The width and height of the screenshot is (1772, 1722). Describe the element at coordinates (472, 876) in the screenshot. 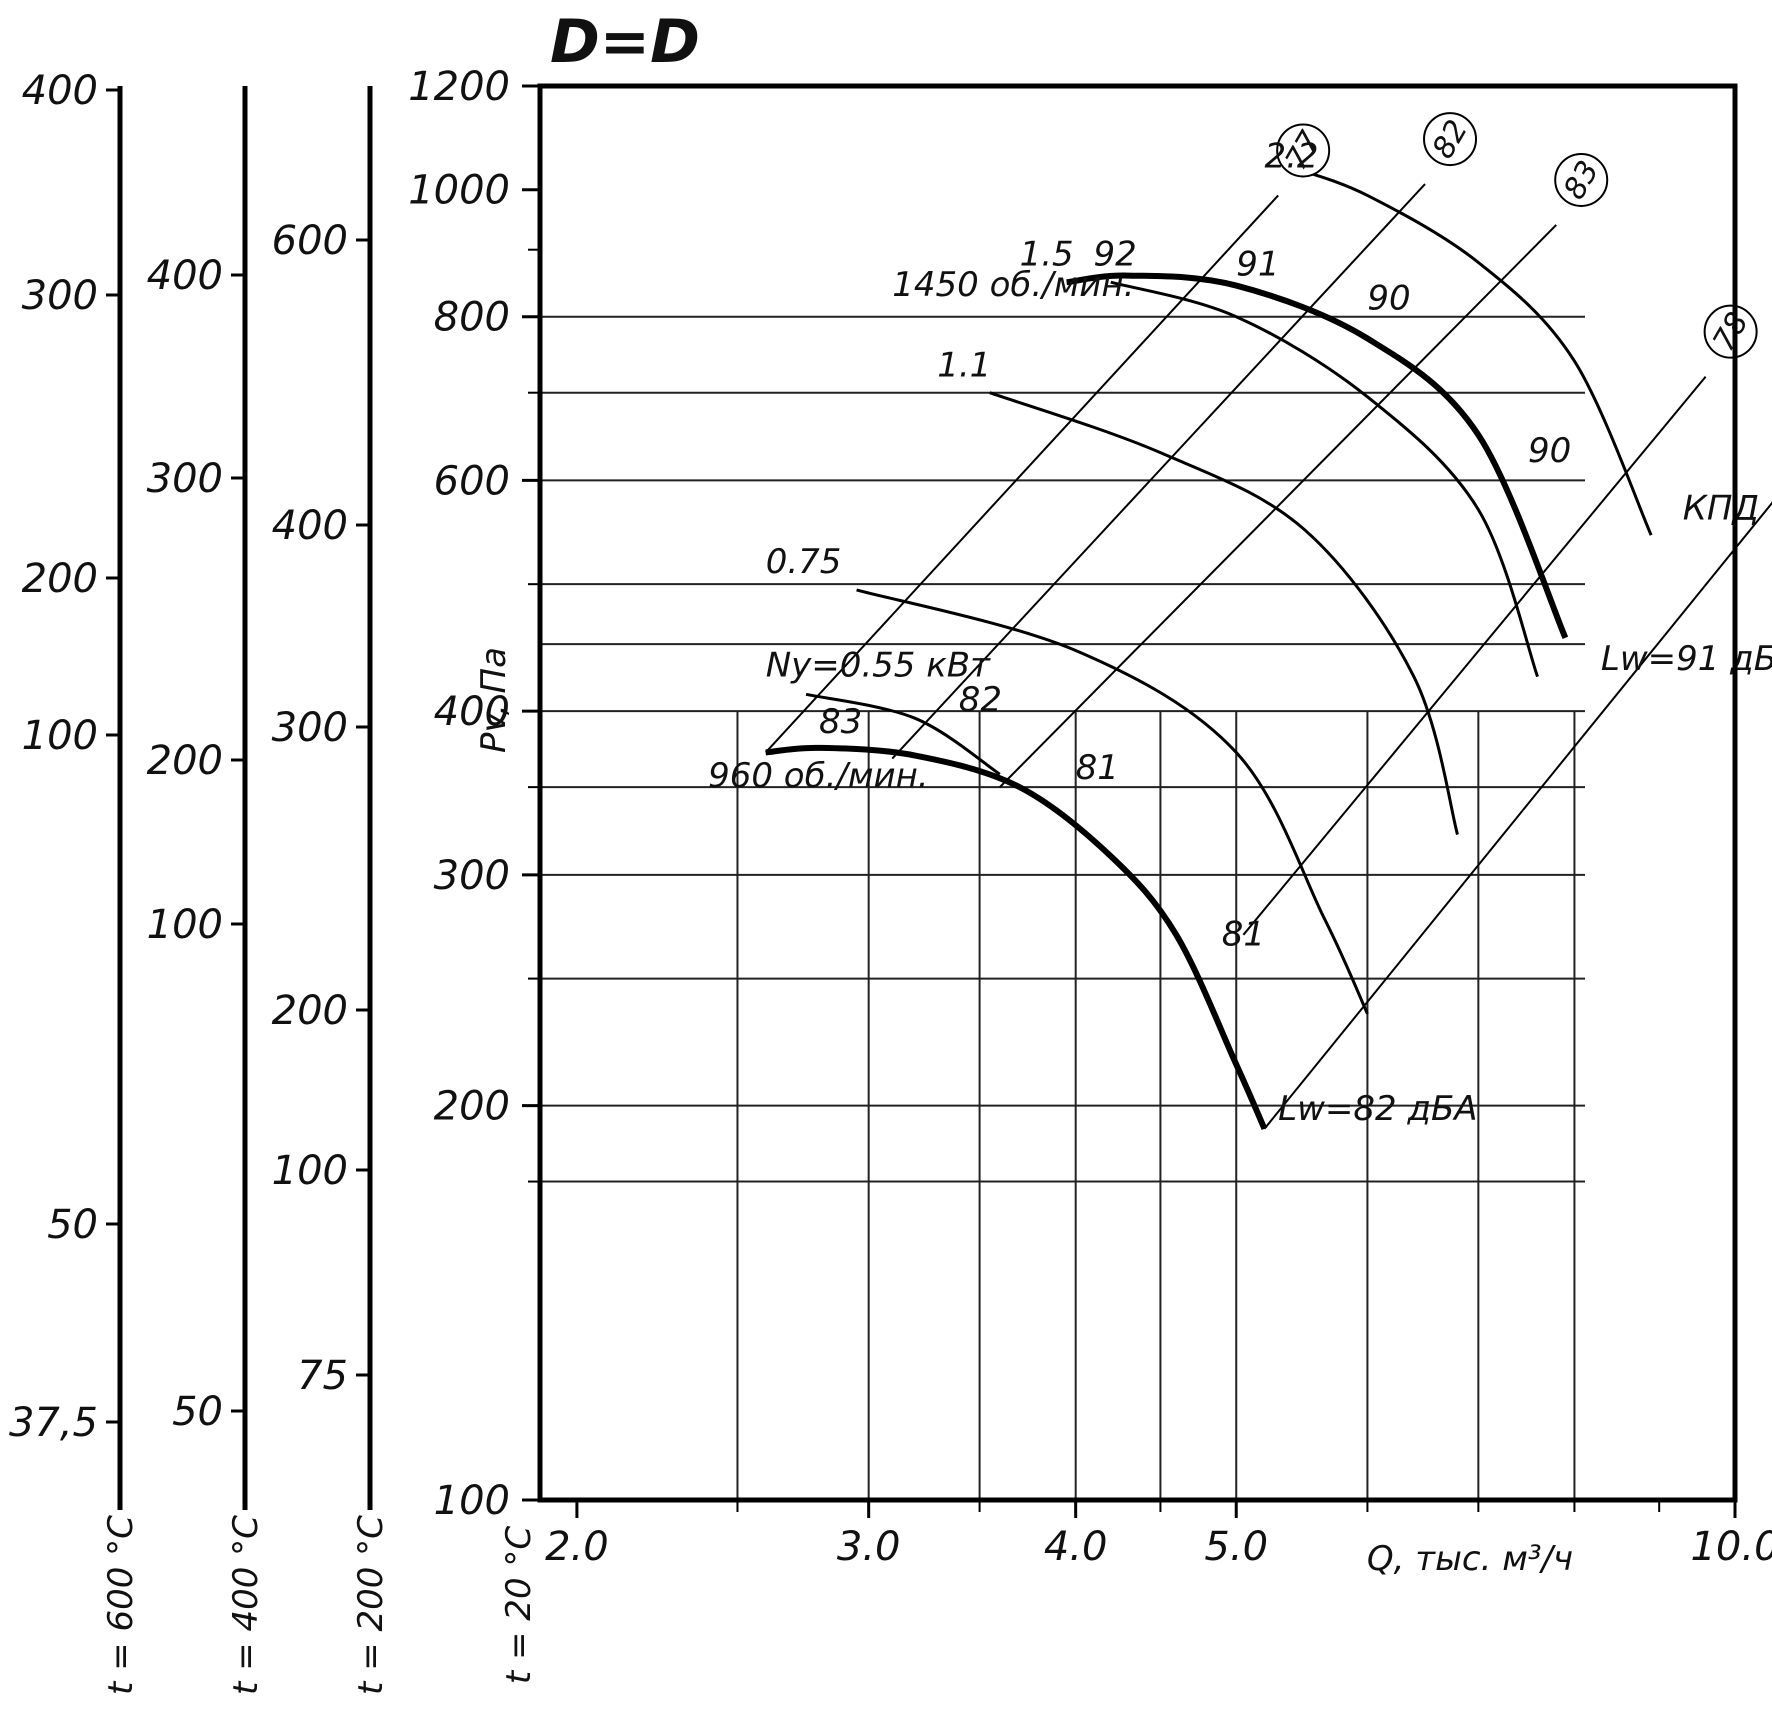

I see `y-tick-label: 300` at that location.